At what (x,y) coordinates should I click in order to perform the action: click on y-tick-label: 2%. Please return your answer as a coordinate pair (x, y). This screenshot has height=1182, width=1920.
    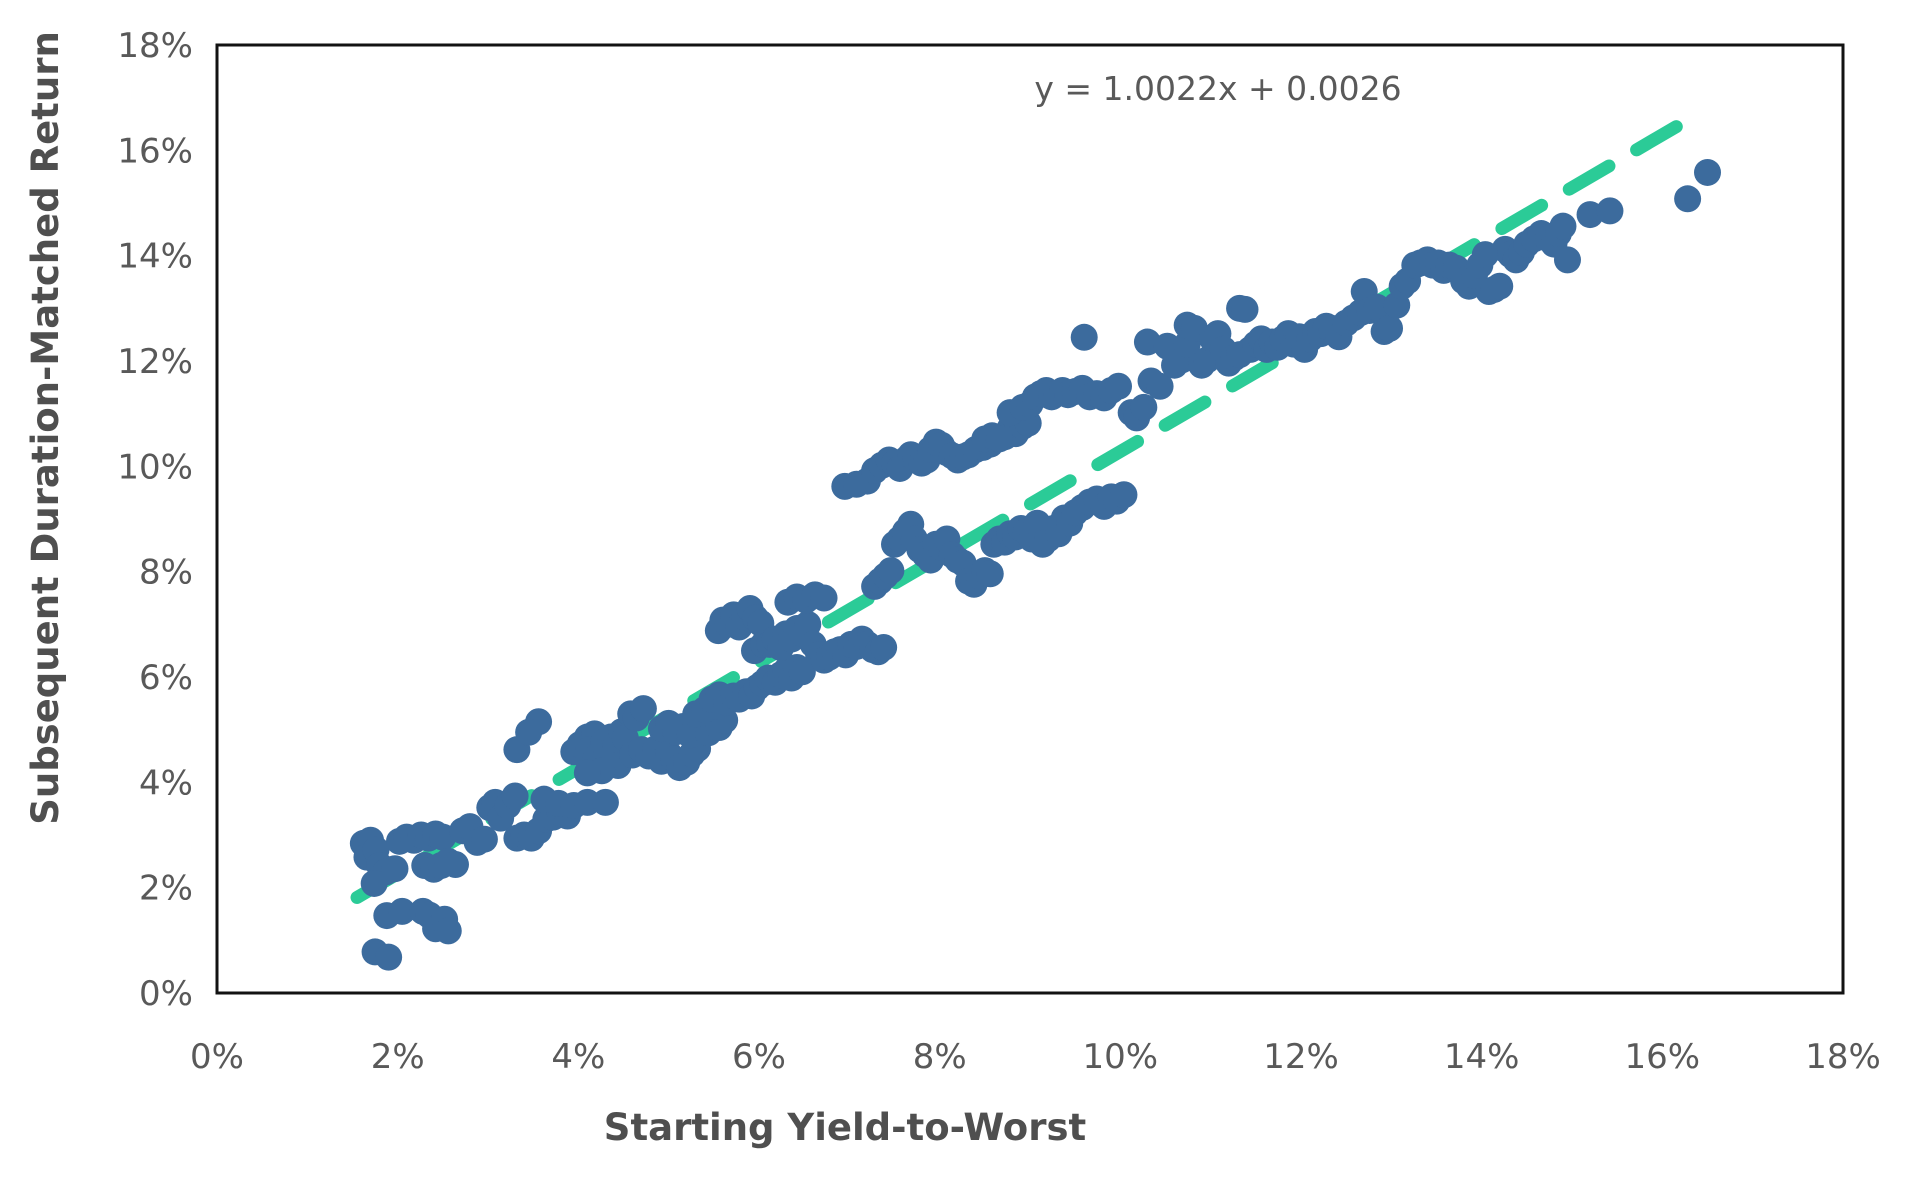
    Looking at the image, I should click on (166, 889).